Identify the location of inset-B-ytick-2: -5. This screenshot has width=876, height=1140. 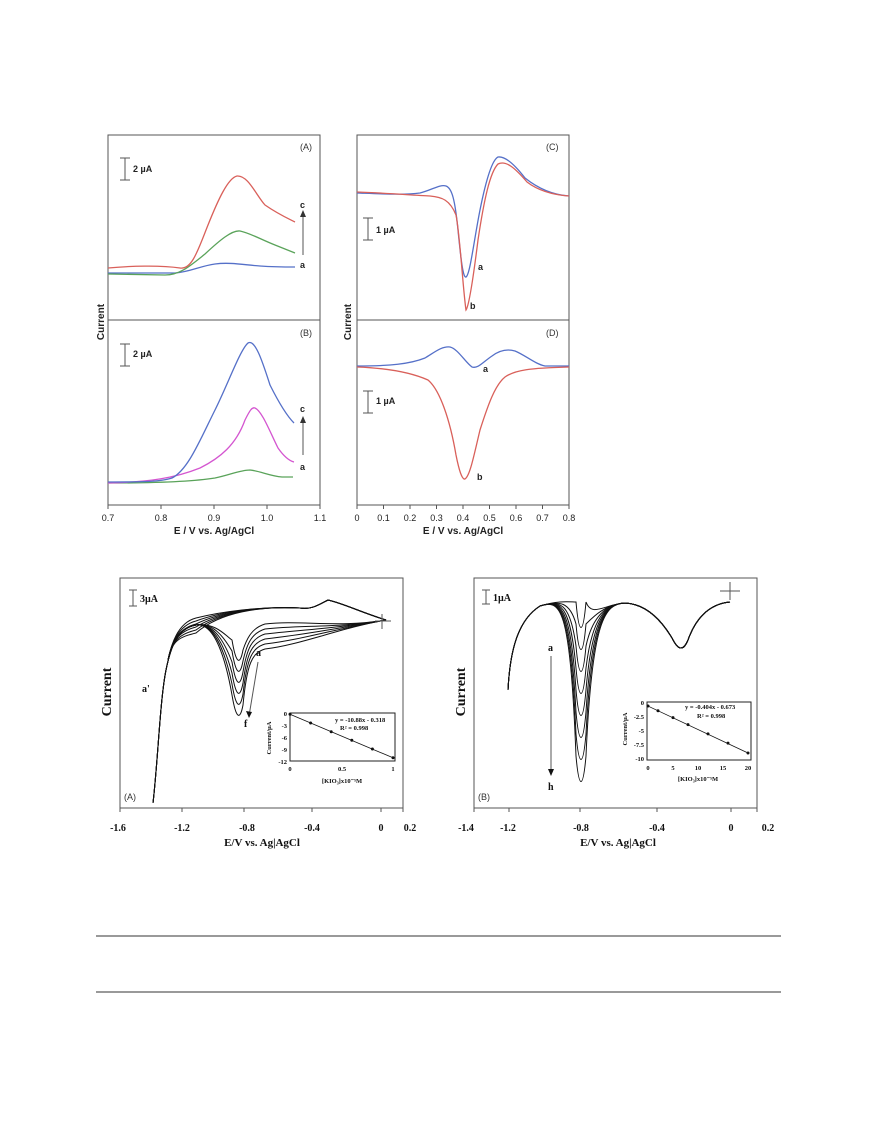
(642, 731).